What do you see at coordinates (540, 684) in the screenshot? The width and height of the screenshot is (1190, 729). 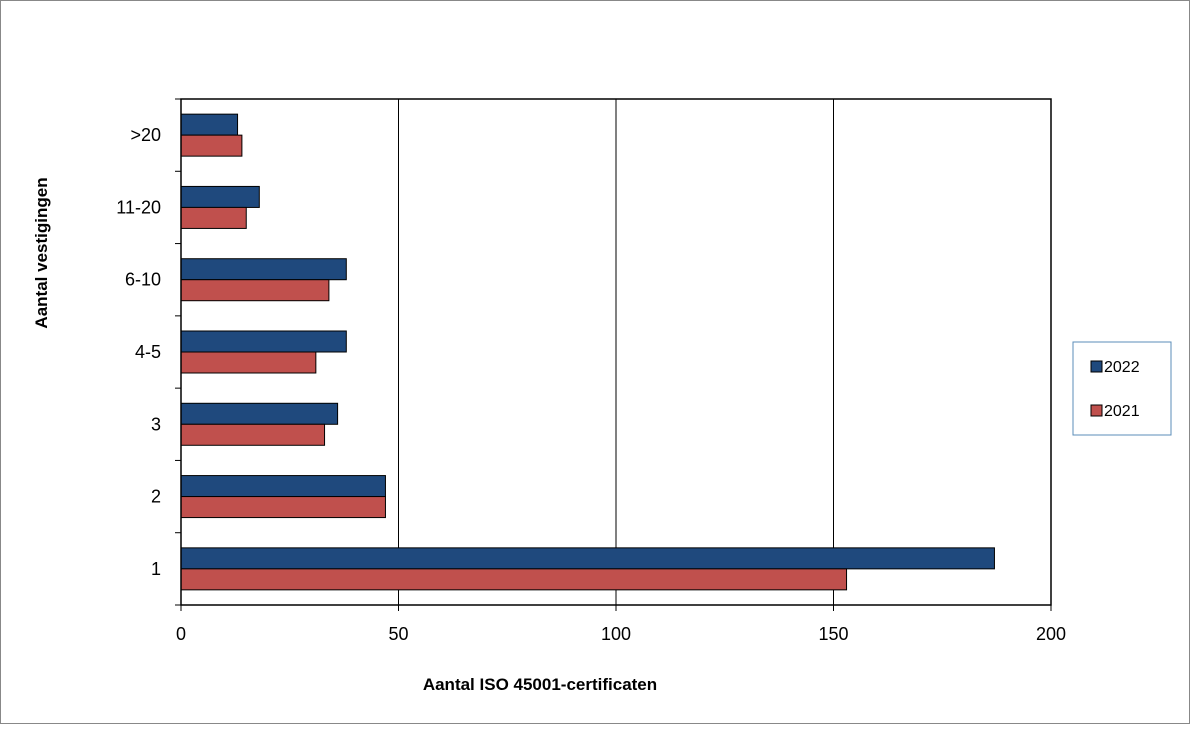 I see `x-axis-title: Aantal ISO 45001-certificaten` at bounding box center [540, 684].